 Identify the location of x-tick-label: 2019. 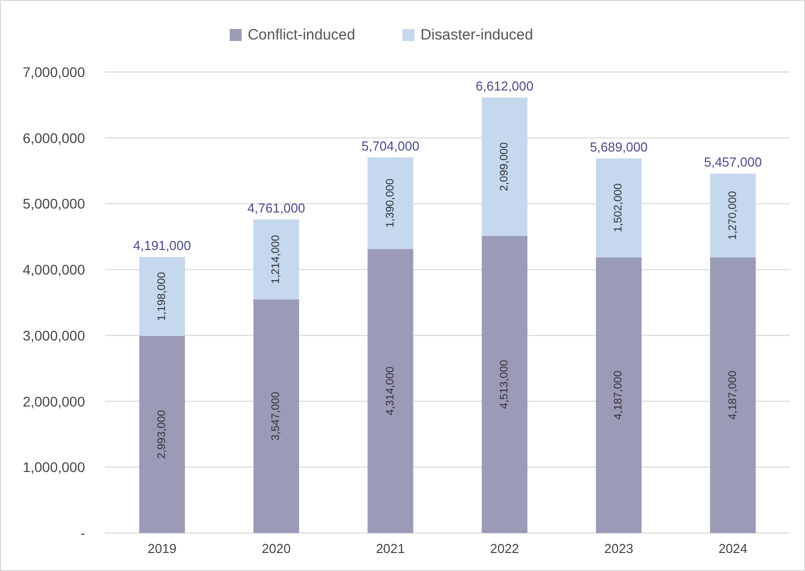
(162, 548).